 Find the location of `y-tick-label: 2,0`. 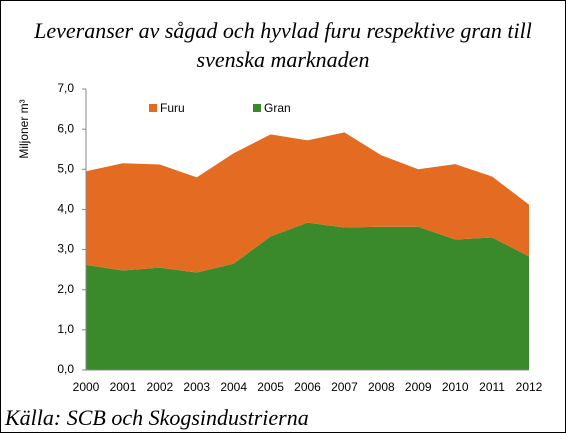

y-tick-label: 2,0 is located at coordinates (65, 289).